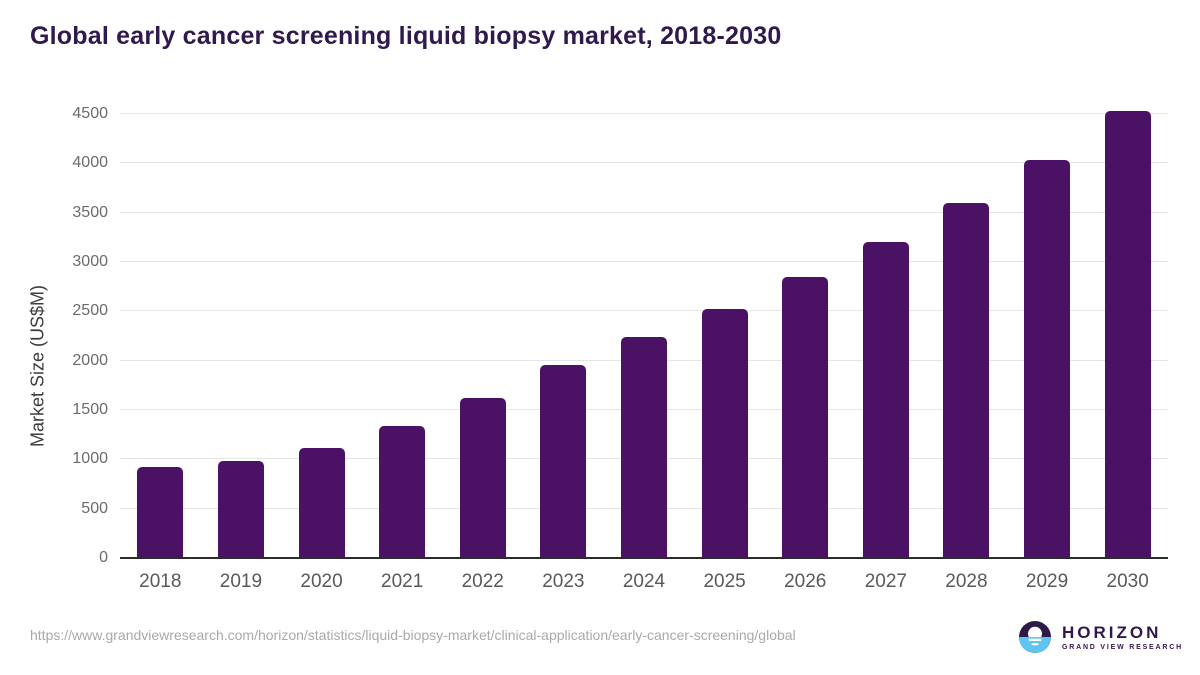  What do you see at coordinates (90, 360) in the screenshot?
I see `y-tick-label-2000: 2000` at bounding box center [90, 360].